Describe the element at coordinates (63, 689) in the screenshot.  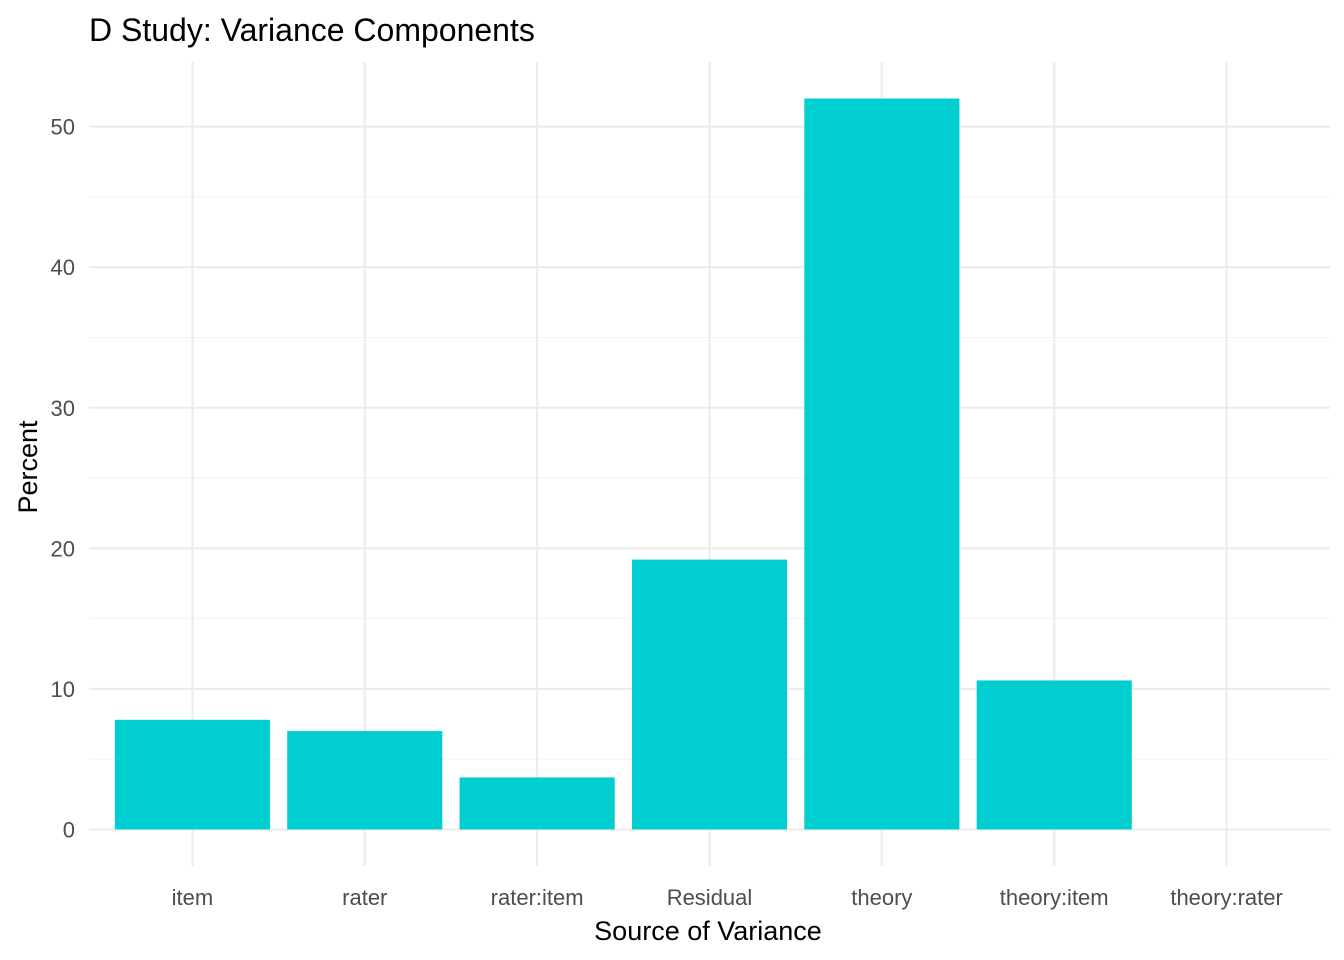
I see `y-tick-label: 10` at that location.